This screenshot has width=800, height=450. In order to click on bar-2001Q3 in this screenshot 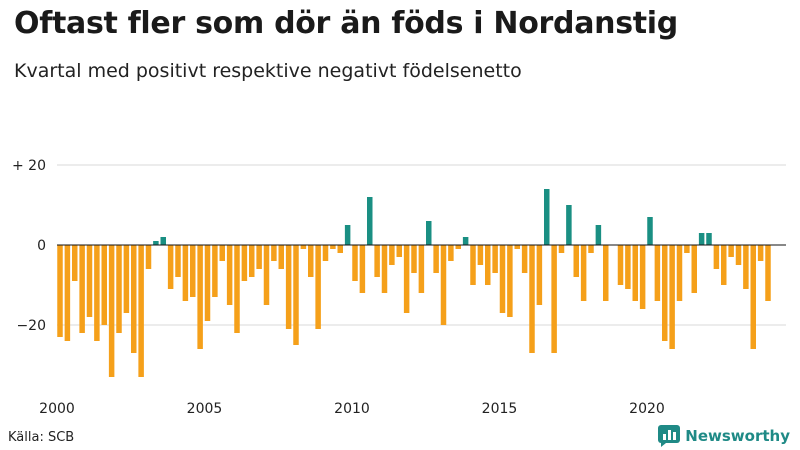, I will do `click(104, 285)`.